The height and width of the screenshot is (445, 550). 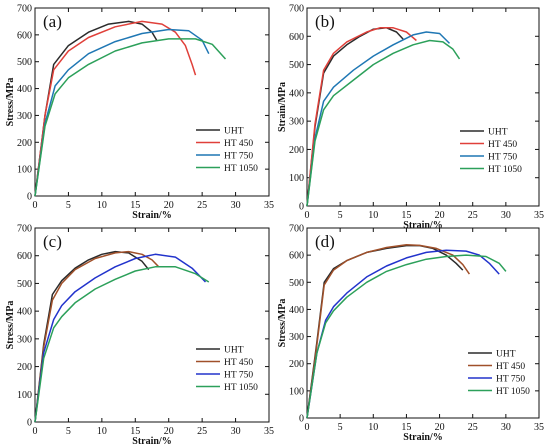 I want to click on panel-label: (a), so click(x=52, y=21).